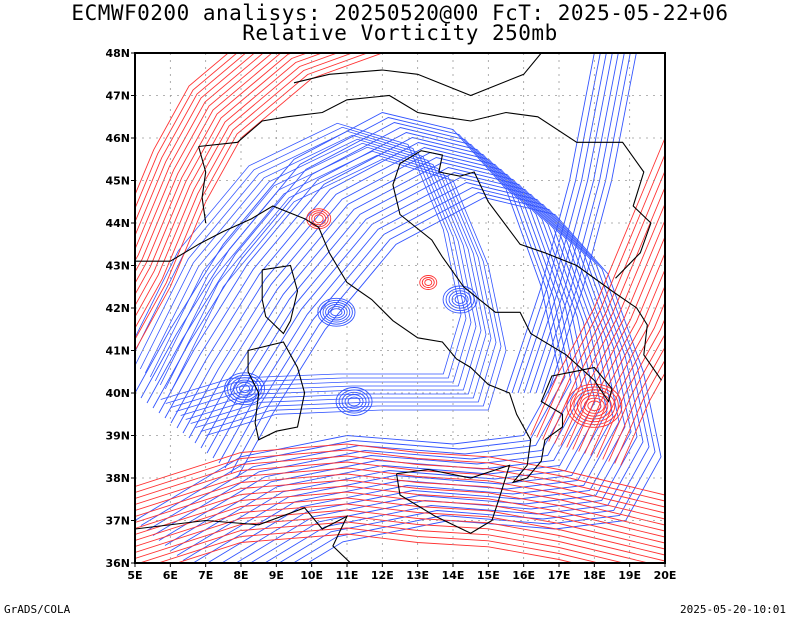 Image resolution: width=800 pixels, height=618 pixels. Describe the element at coordinates (117, 436) in the screenshot. I see `lat-tick-label: 39N` at that location.